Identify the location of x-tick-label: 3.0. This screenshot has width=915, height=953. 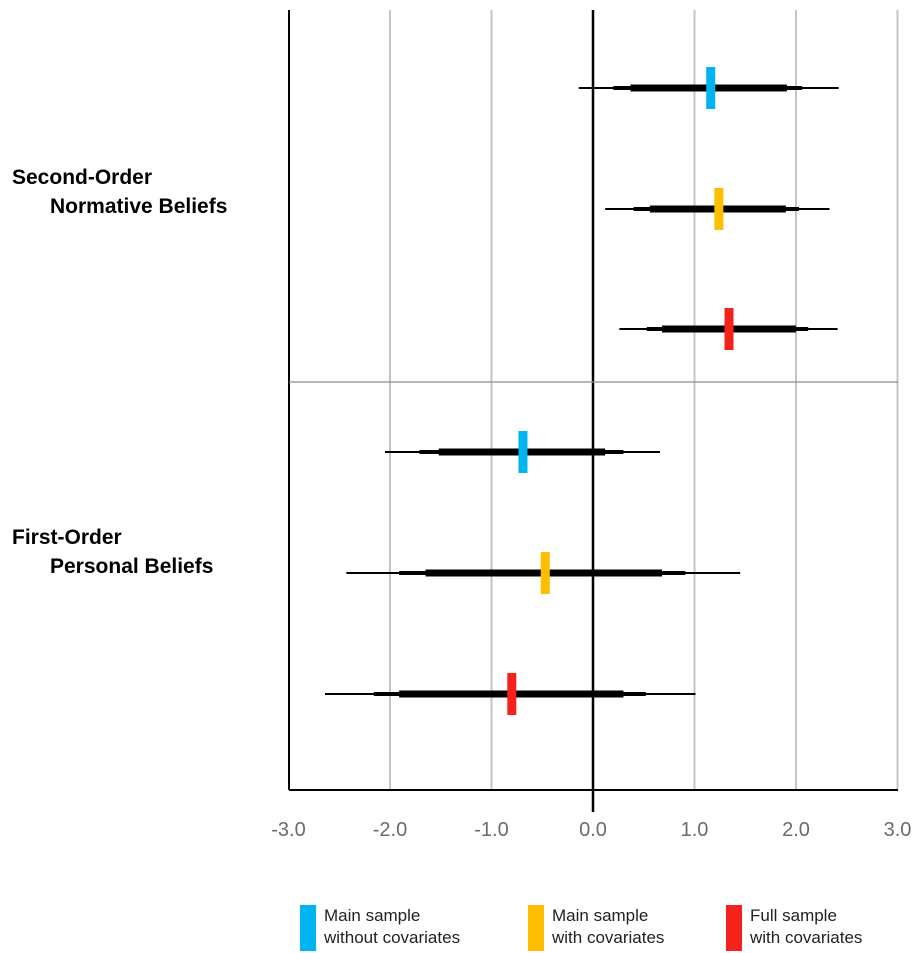
(898, 830).